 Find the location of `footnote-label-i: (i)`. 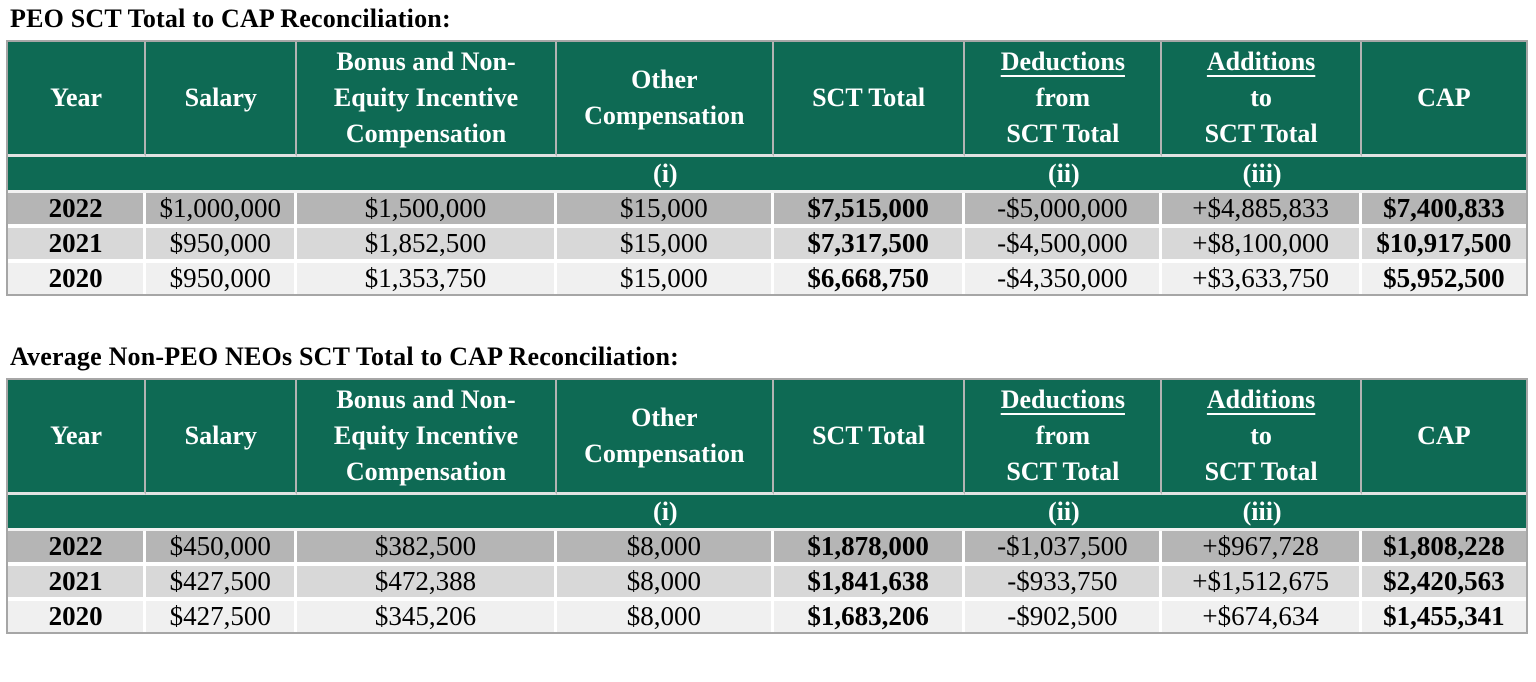

footnote-label-i: (i) is located at coordinates (665, 513).